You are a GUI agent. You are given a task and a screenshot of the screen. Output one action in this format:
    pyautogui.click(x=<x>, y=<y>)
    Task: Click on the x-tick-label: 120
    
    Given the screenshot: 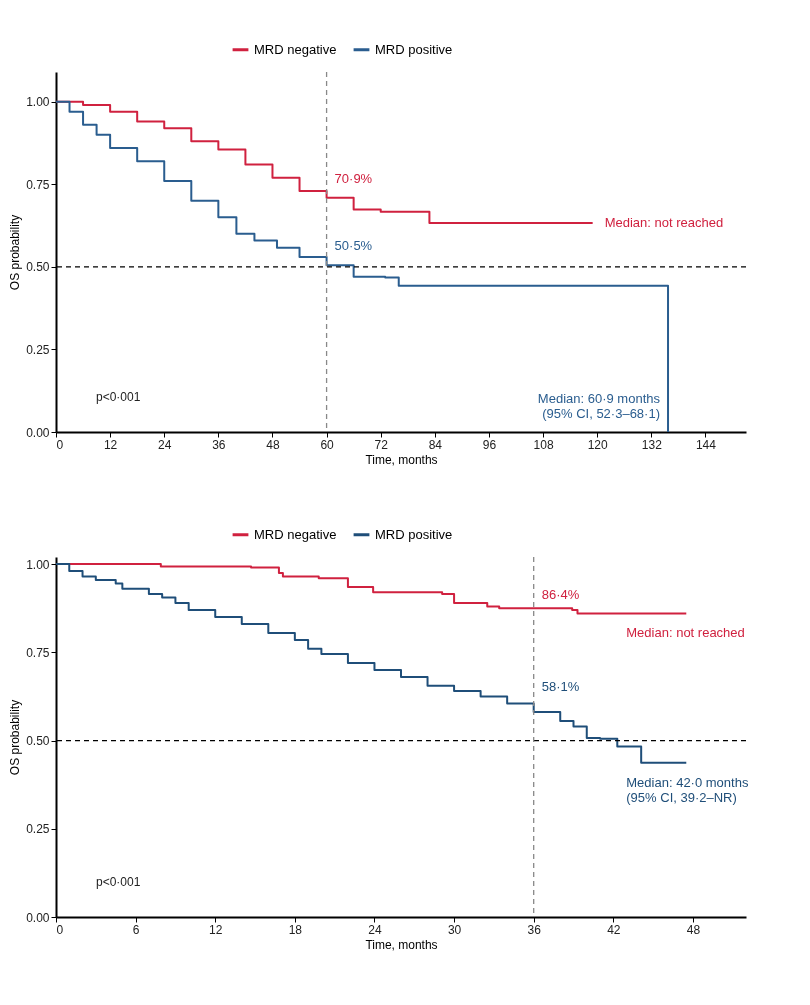 What is the action you would take?
    pyautogui.click(x=598, y=444)
    